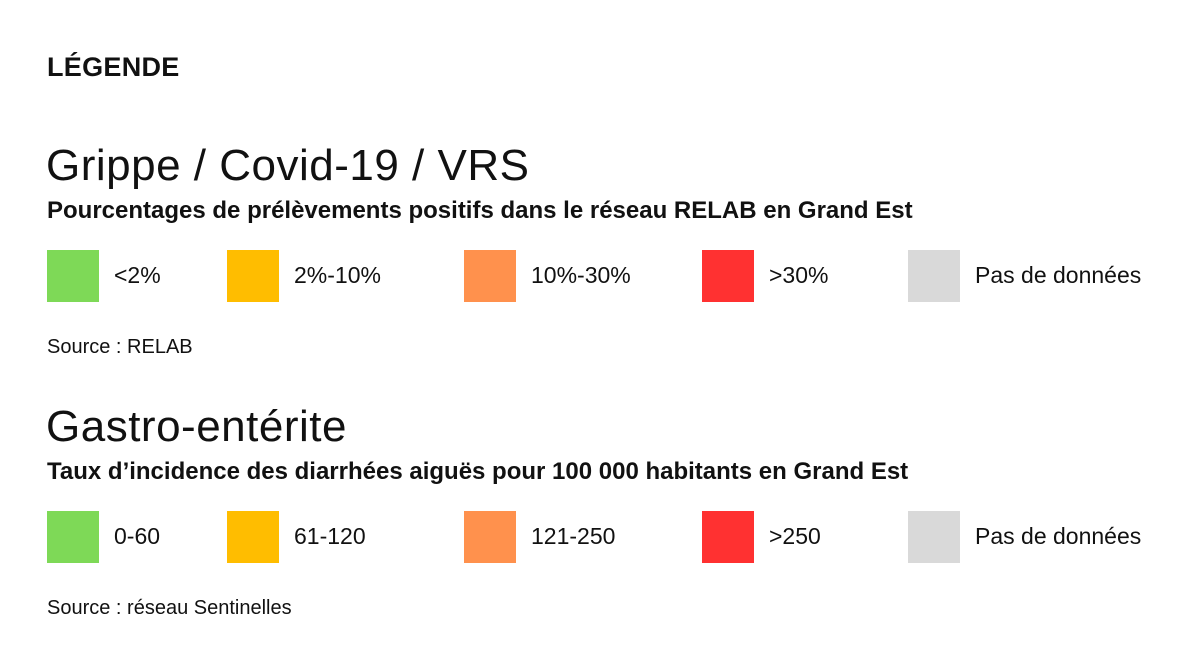 The height and width of the screenshot is (663, 1200). What do you see at coordinates (573, 536) in the screenshot?
I see `legend-item-label: 121-250` at bounding box center [573, 536].